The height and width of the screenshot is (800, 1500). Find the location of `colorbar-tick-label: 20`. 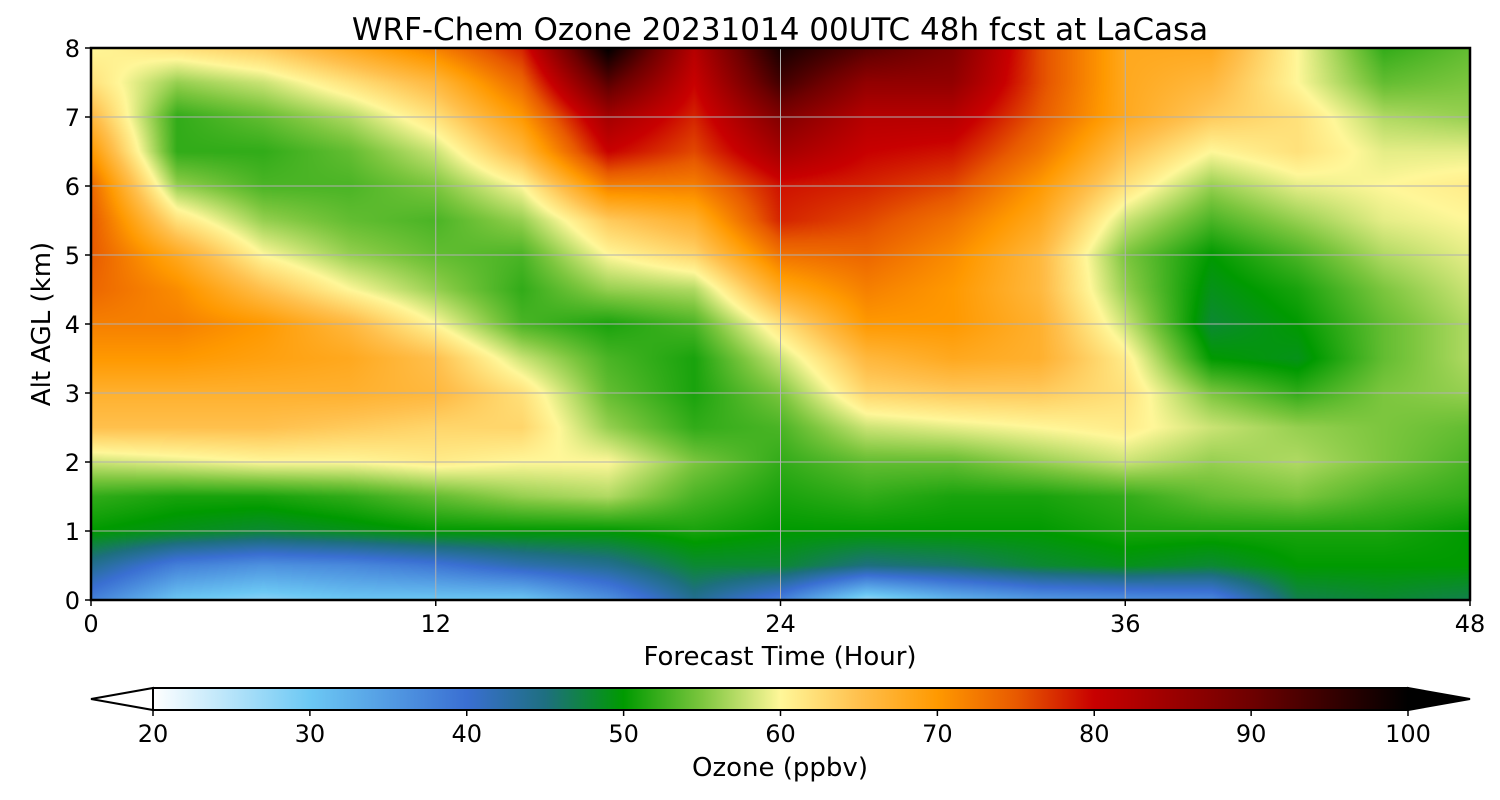

colorbar-tick-label: 20 is located at coordinates (153, 734).